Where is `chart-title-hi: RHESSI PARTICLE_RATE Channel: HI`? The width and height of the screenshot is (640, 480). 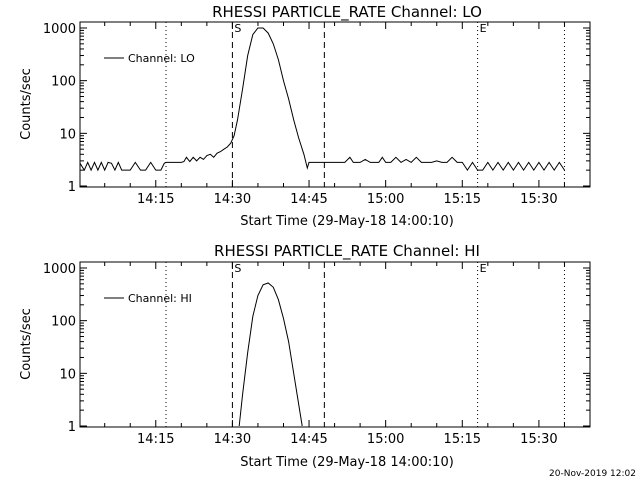 chart-title-hi: RHESSI PARTICLE_RATE Channel: HI is located at coordinates (347, 251).